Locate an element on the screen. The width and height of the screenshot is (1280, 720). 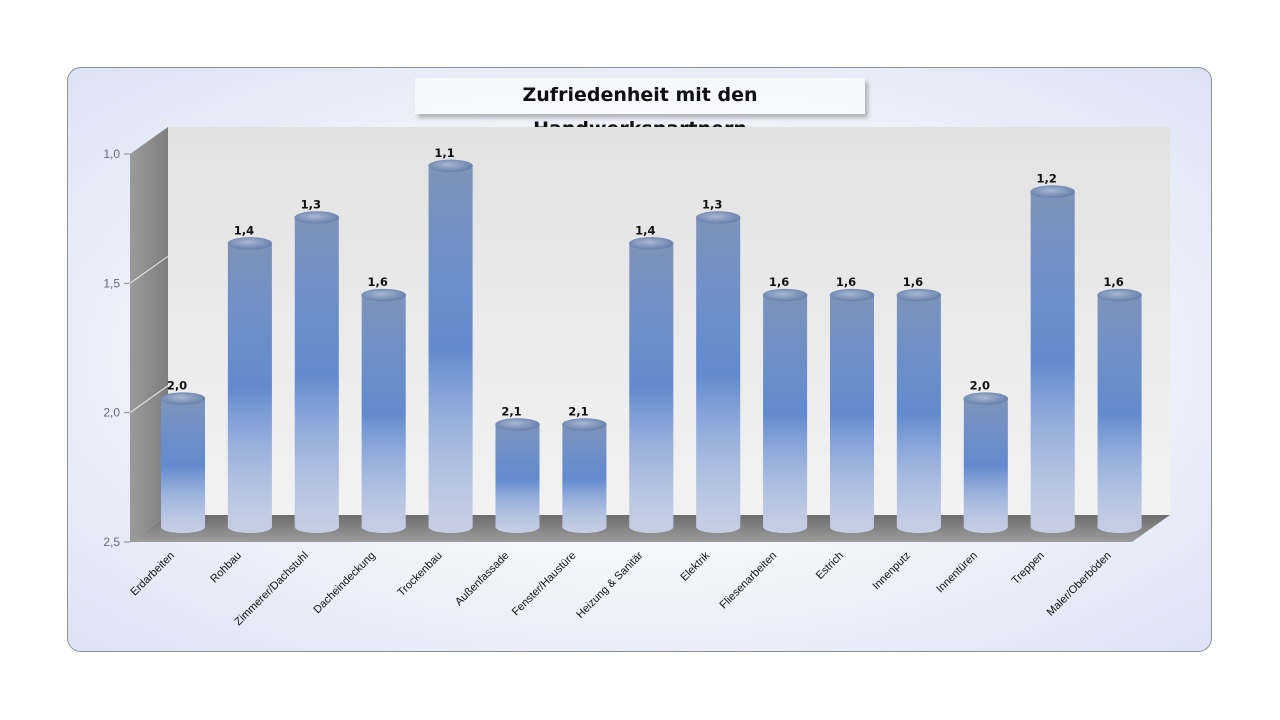
x-tick-label: Innentüren is located at coordinates (957, 573).